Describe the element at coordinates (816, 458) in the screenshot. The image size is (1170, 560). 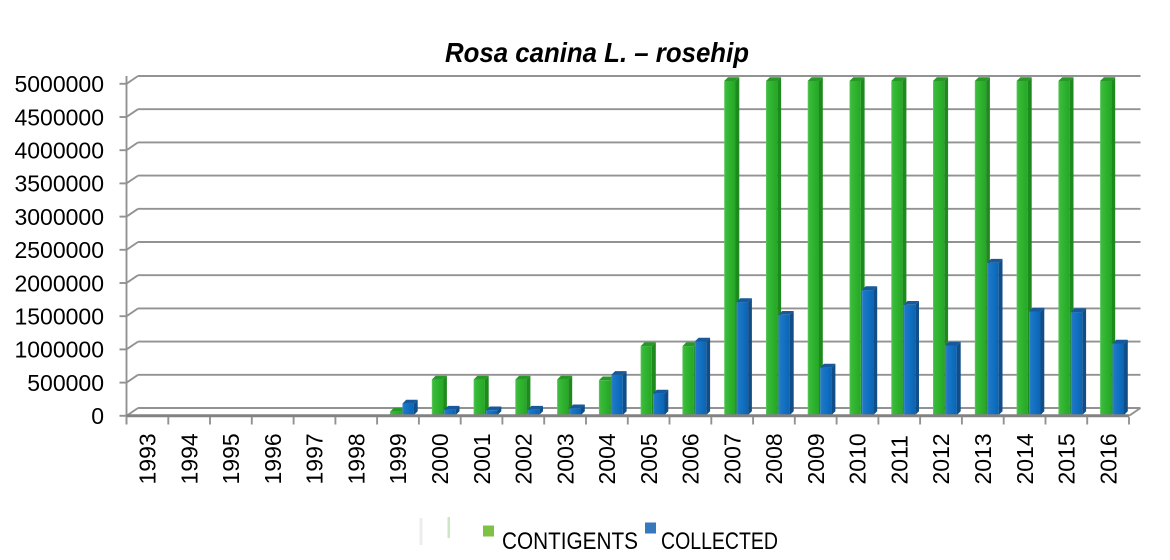
I see `svg-text: 2009` at that location.